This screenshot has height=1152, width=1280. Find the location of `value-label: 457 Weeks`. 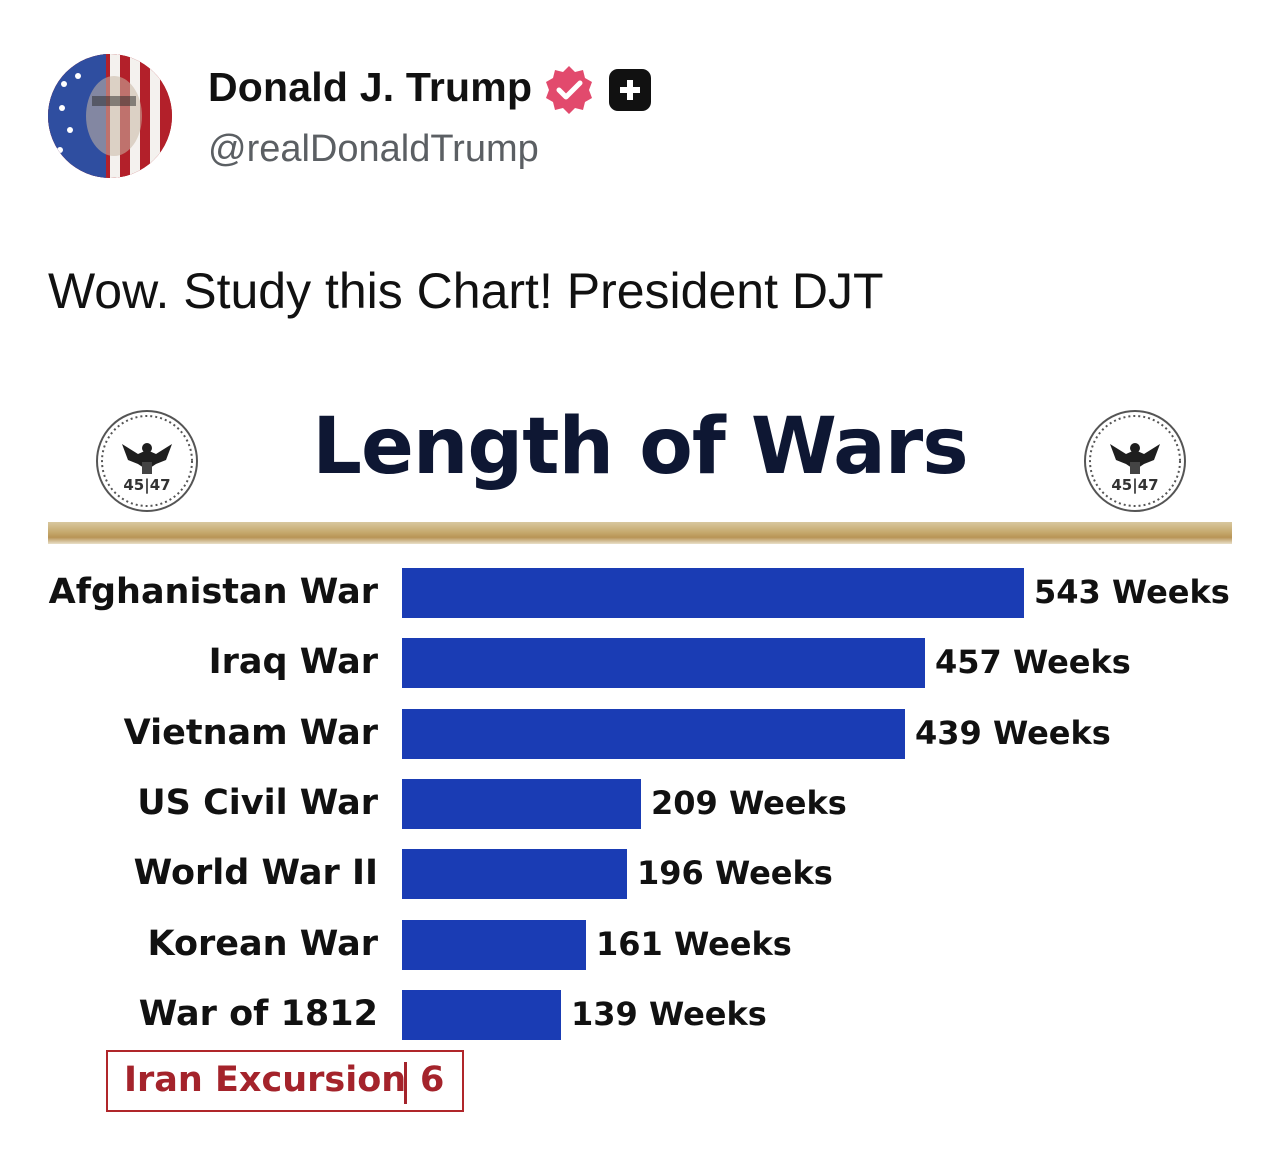

value-label: 457 Weeks is located at coordinates (1033, 662).